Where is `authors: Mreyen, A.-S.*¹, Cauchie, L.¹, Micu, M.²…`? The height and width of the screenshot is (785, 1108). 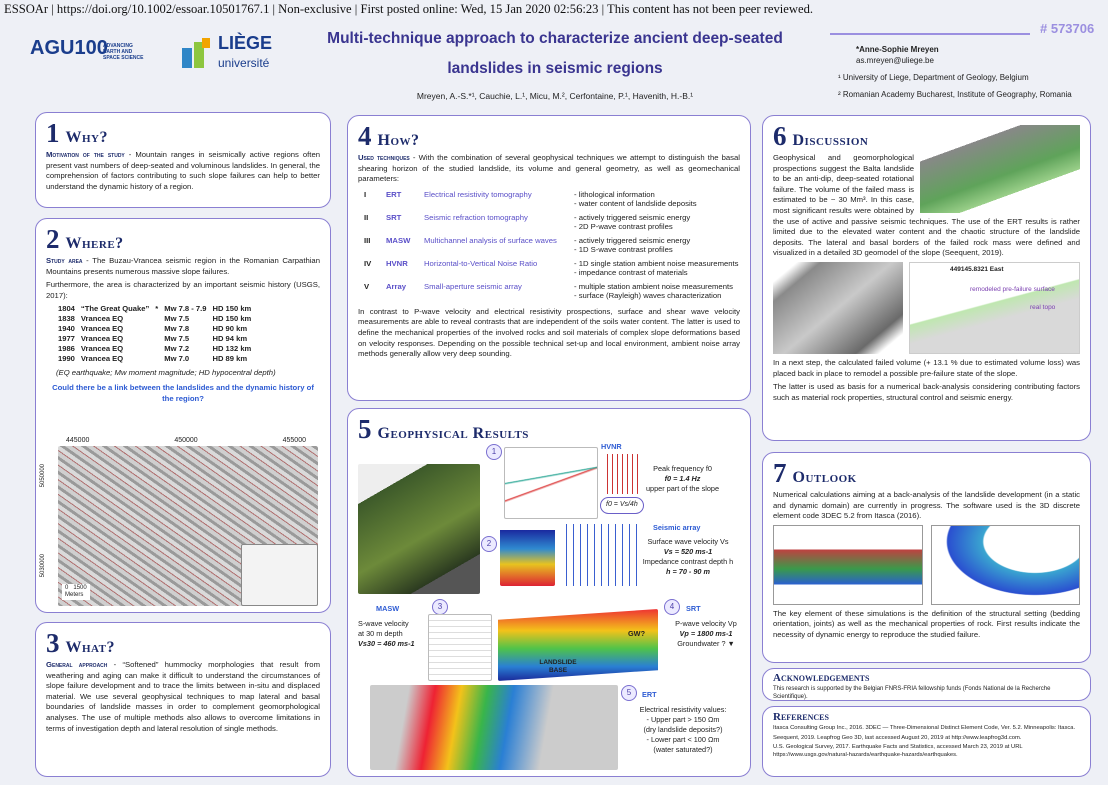
authors: Mreyen, A.-S.*¹, Cauchie, L.¹, Micu, M.²… is located at coordinates (555, 96).